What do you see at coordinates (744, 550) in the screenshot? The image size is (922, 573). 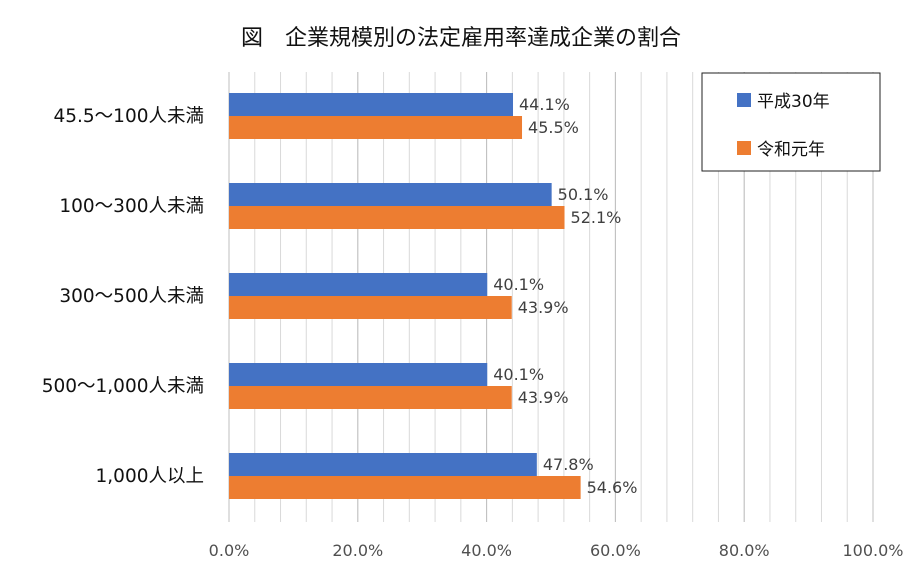 I see `x-tick-label: 80.0%` at bounding box center [744, 550].